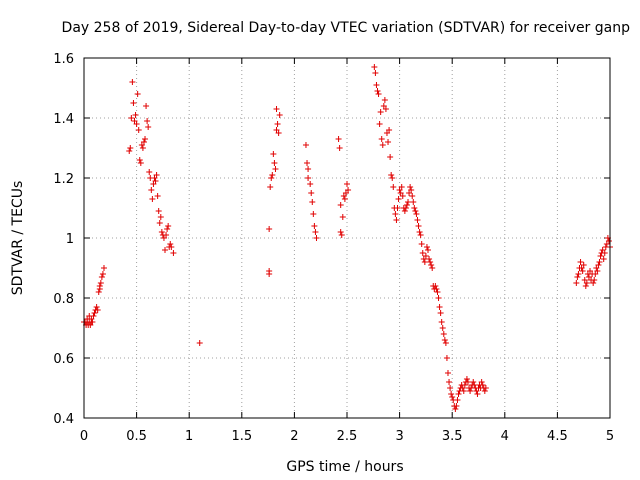 This screenshot has width=640, height=480. What do you see at coordinates (70, 239) in the screenshot?
I see `y-tick-label: 1` at bounding box center [70, 239].